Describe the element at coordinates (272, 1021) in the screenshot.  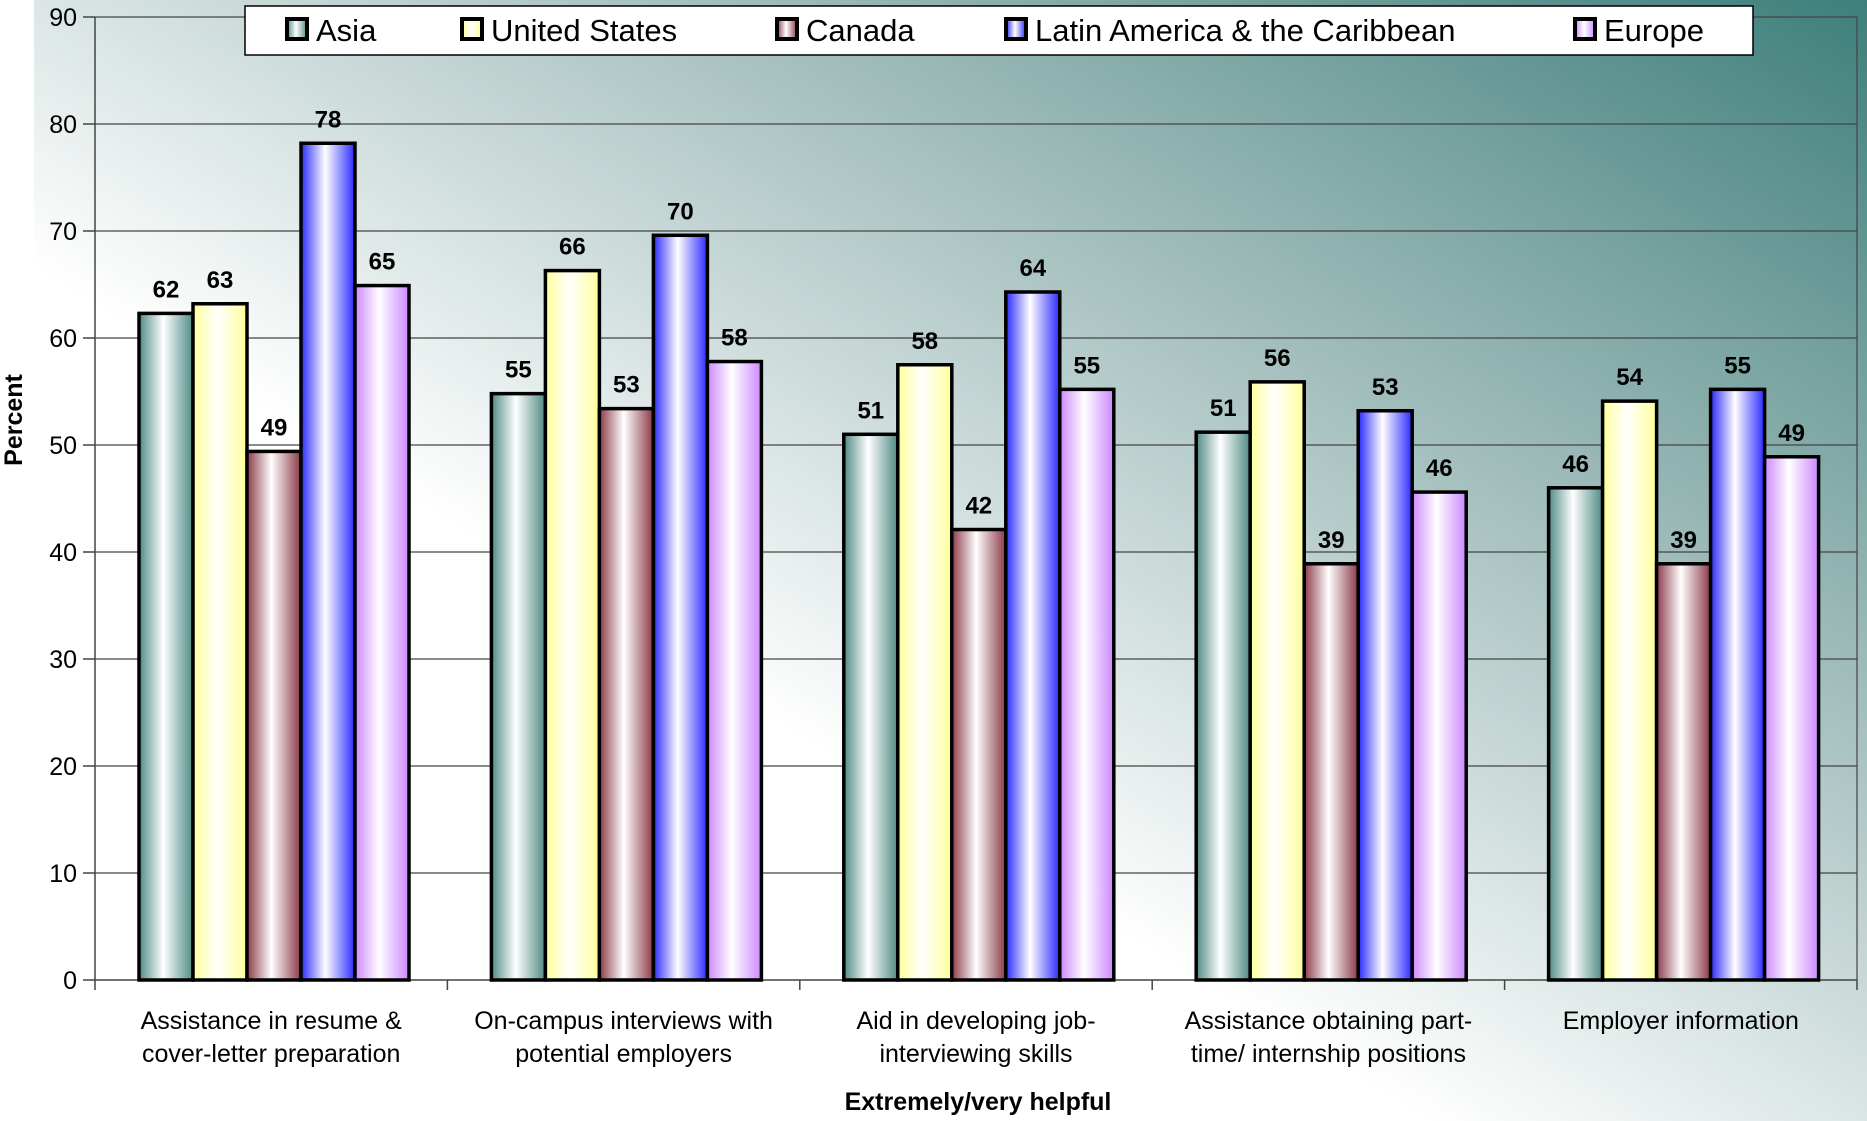
I see `x-category-label: Assistance in resume &` at that location.